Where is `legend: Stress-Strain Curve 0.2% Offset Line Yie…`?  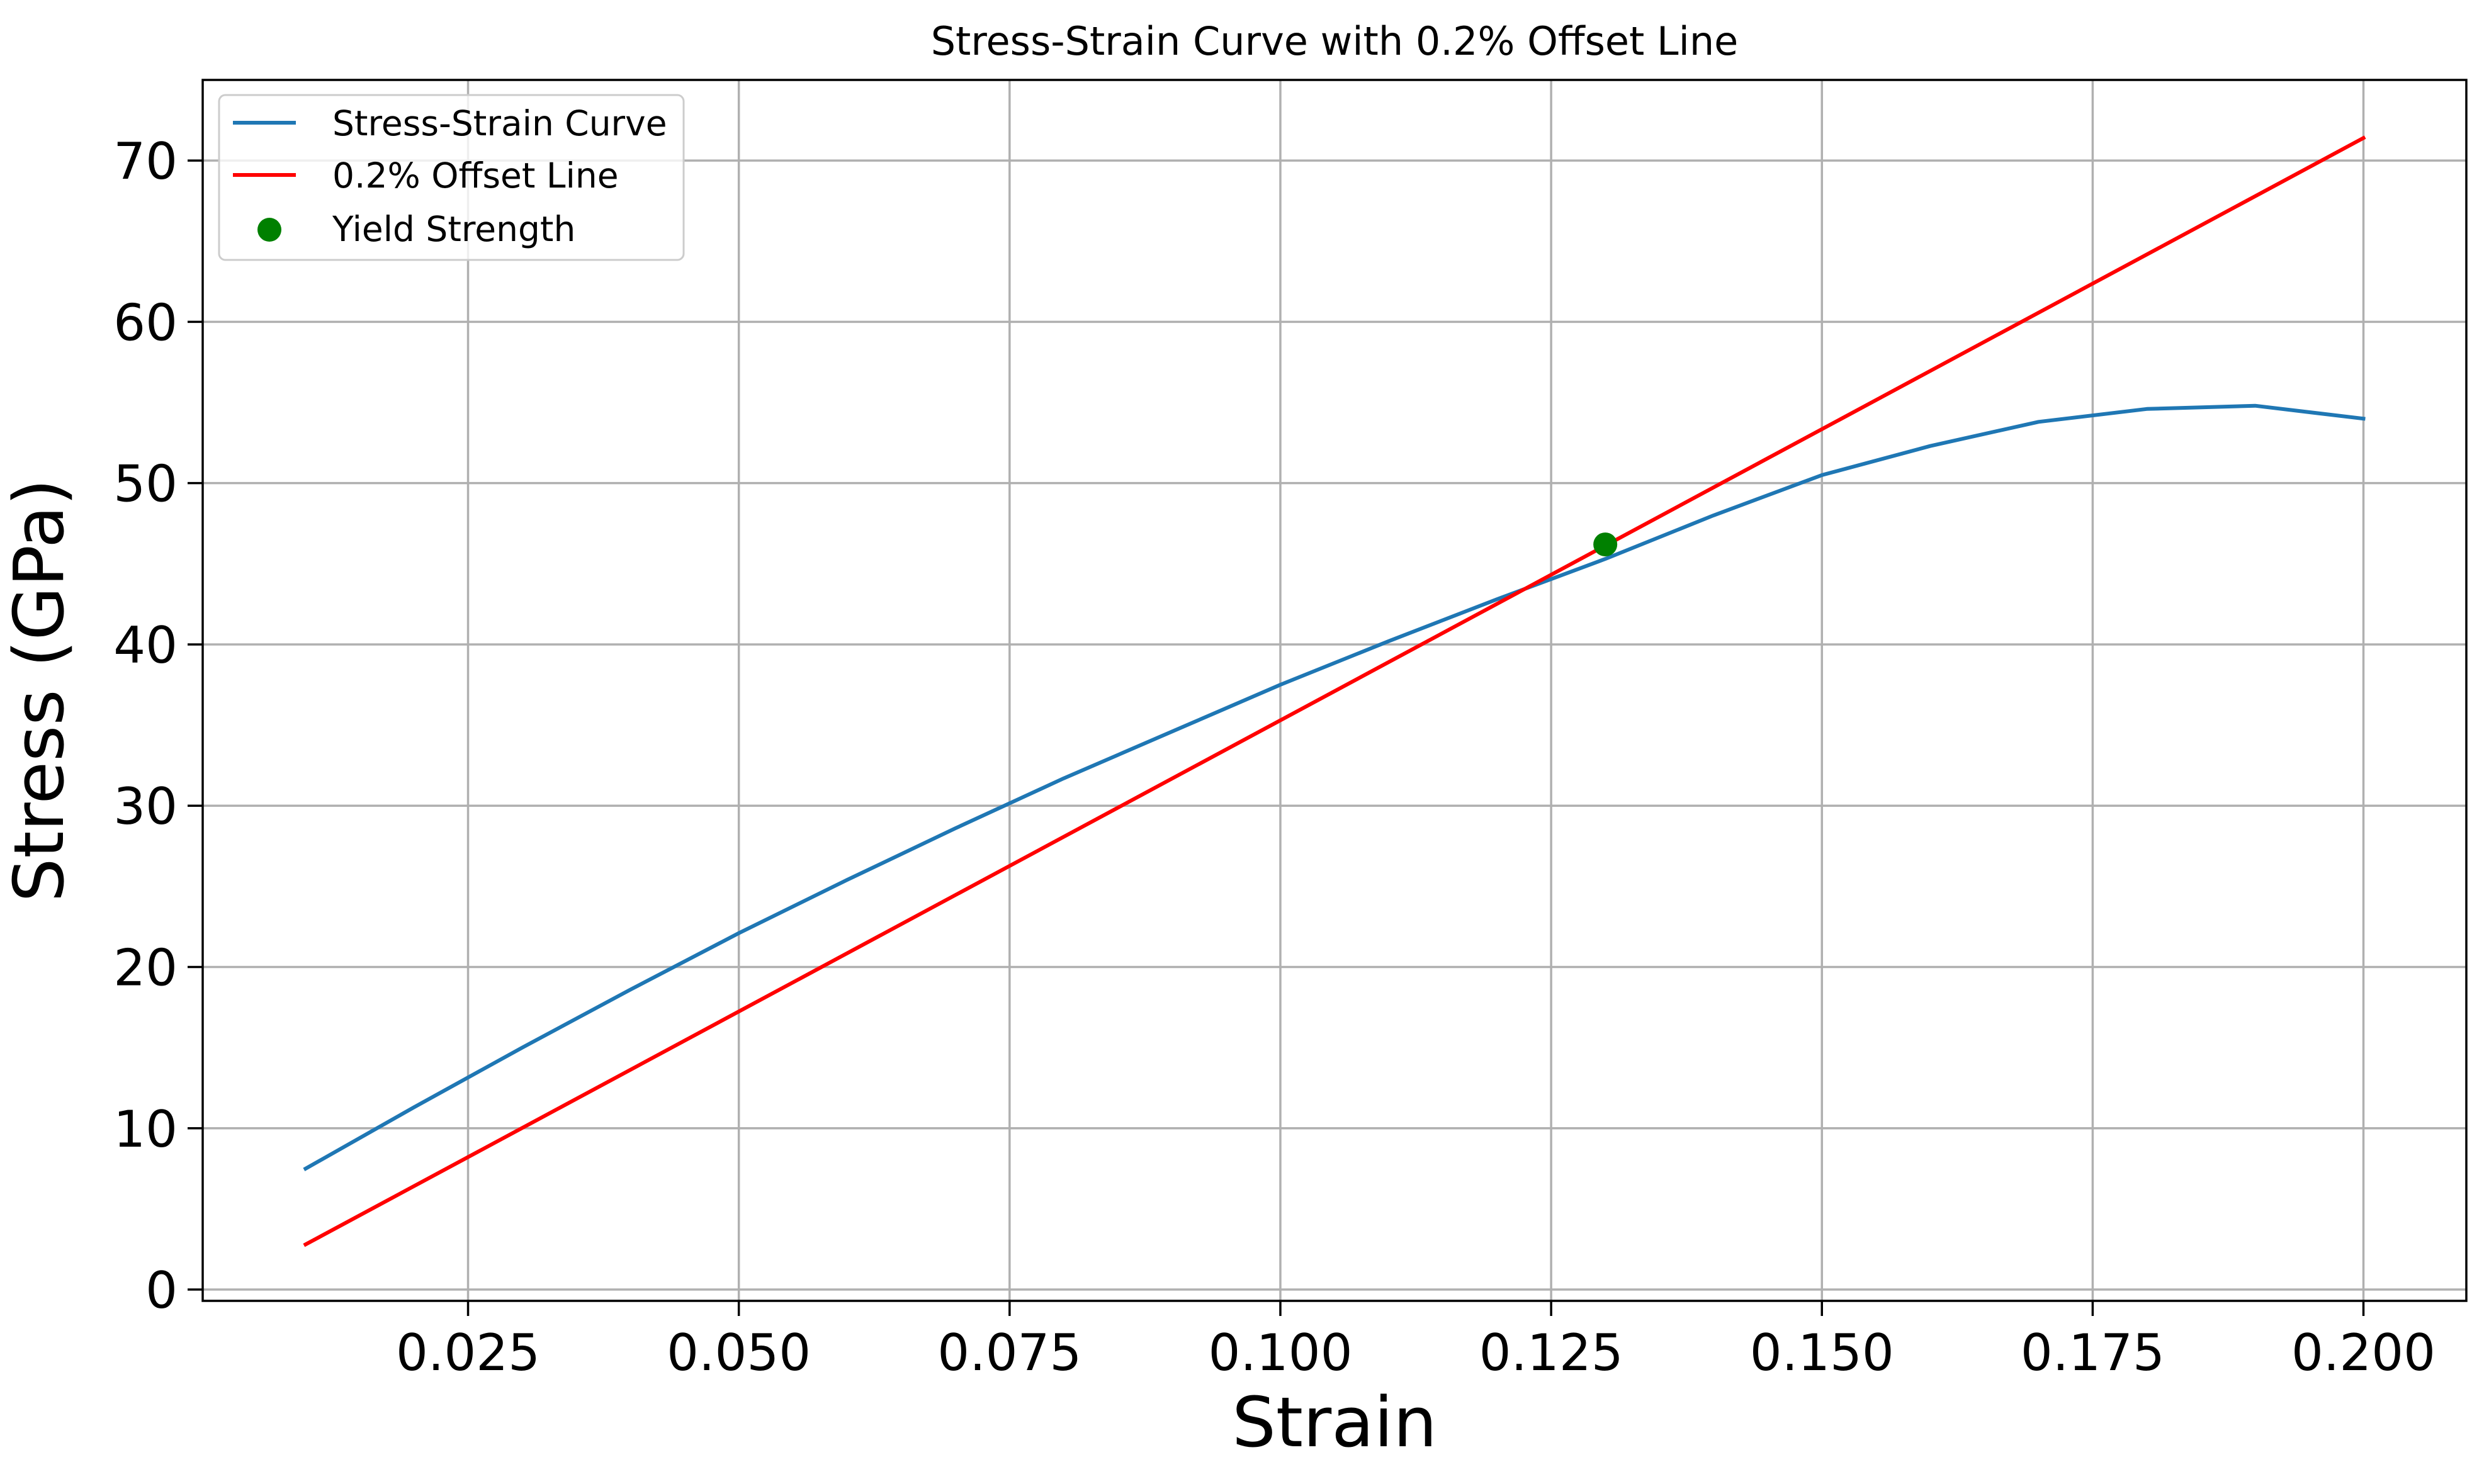 legend: Stress-Strain Curve 0.2% Offset Line Yie… is located at coordinates (451, 177).